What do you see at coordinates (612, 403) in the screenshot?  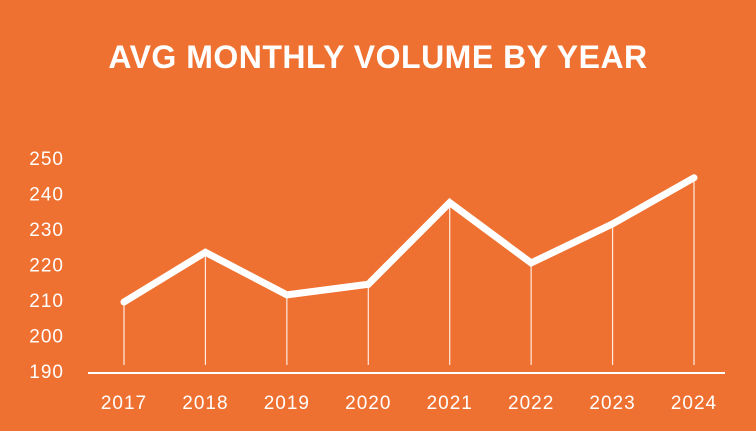 I see `x-tick-label: 2023` at bounding box center [612, 403].